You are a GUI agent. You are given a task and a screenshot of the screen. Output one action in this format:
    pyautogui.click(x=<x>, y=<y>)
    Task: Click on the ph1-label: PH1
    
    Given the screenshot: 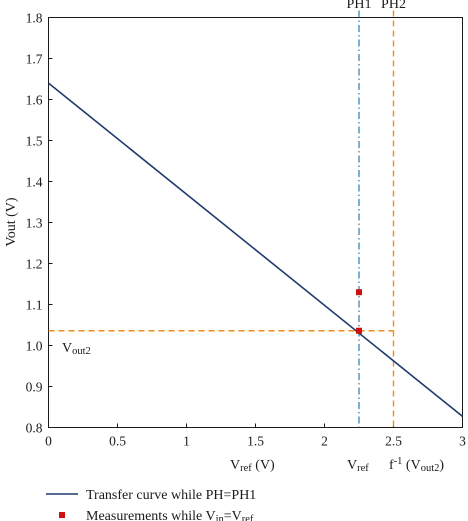 What is the action you would take?
    pyautogui.click(x=359, y=6)
    